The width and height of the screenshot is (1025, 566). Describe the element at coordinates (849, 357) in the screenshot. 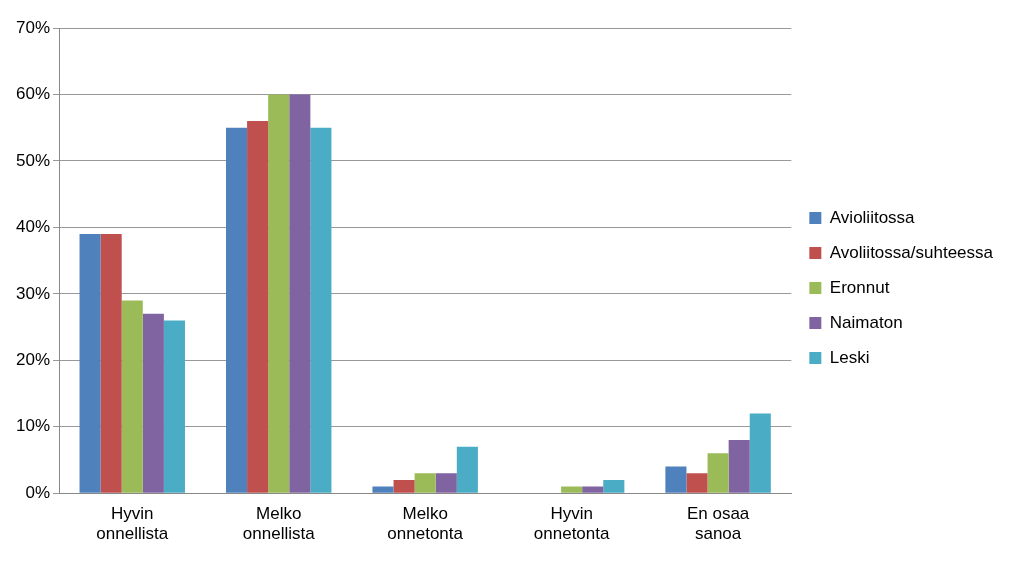

I see `legend-label: Leski` at that location.